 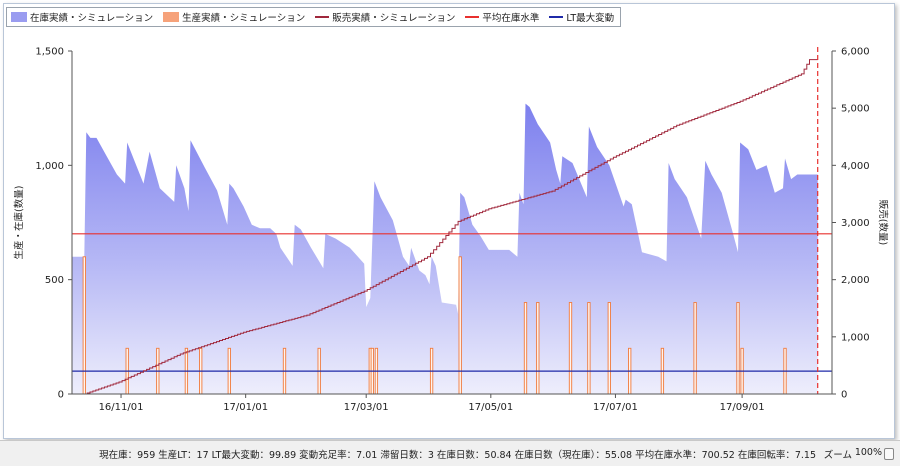 What do you see at coordinates (855, 223) in the screenshot?
I see `y-right-tick-label: 3,000` at bounding box center [855, 223].